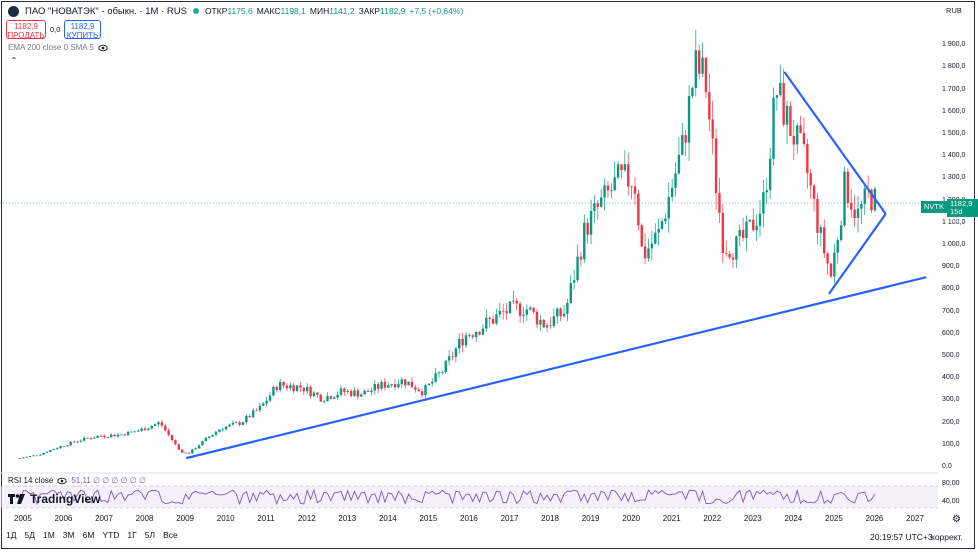  Describe the element at coordinates (31, 480) in the screenshot. I see `rsi-label: RSI 14 close` at that location.